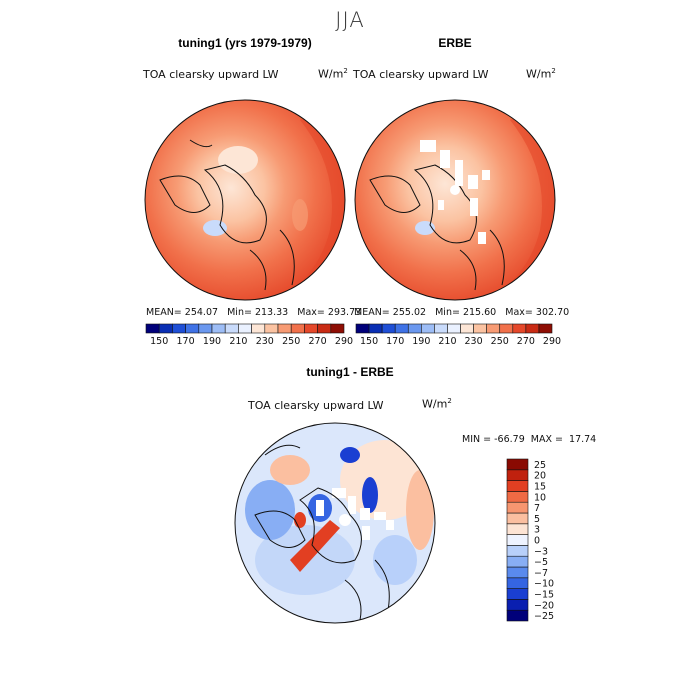  Describe the element at coordinates (544, 595) in the screenshot. I see `colorbar-tick-label: −15` at that location.